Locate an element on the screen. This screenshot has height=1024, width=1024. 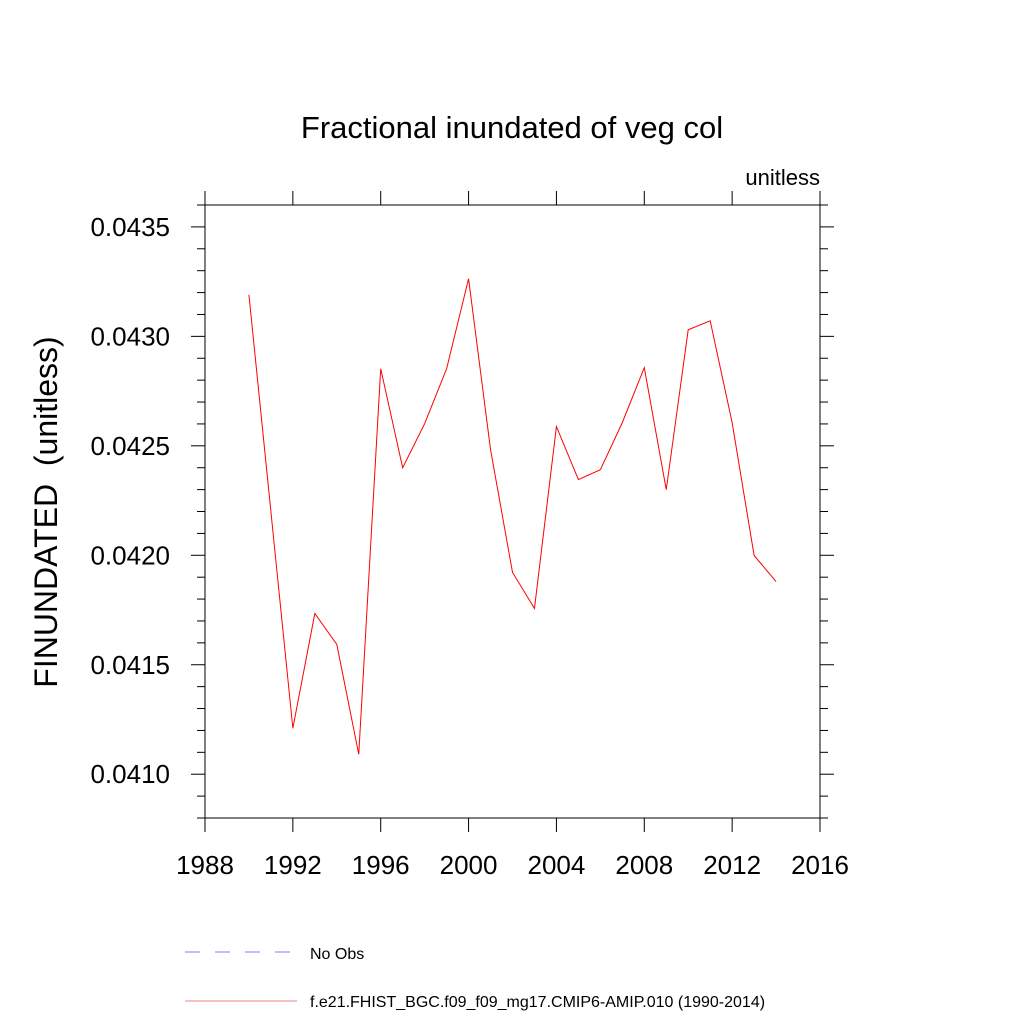
y-axis-label: FINUNDATED (unitless) is located at coordinates (46, 511).